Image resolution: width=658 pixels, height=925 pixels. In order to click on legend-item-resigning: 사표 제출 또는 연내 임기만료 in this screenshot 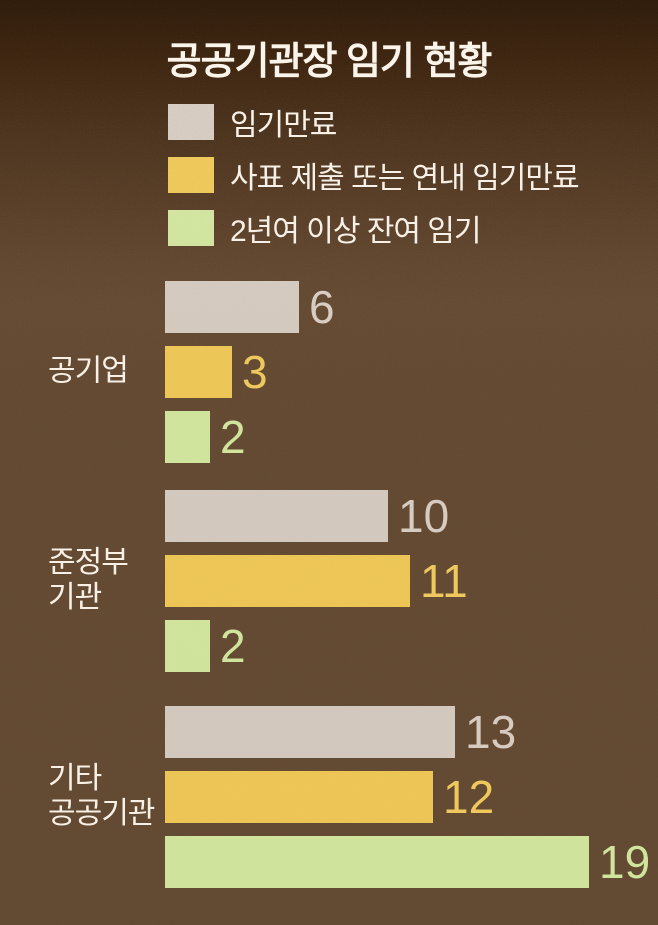, I will do `click(374, 176)`.